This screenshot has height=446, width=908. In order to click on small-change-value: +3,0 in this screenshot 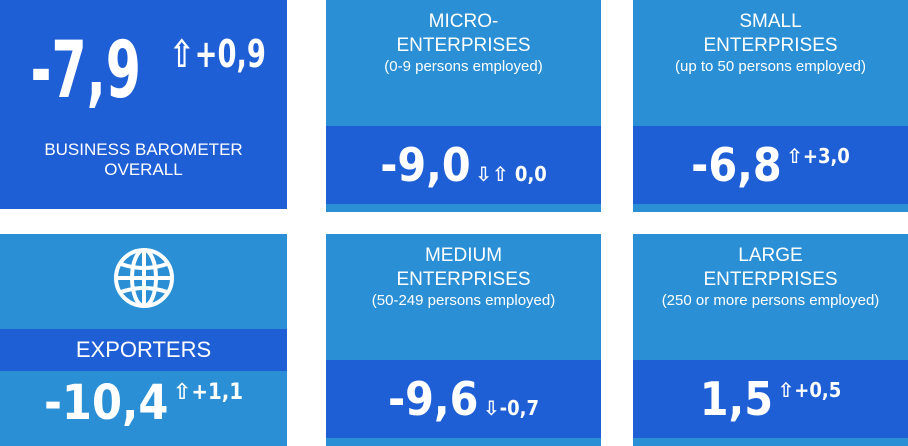, I will do `click(826, 156)`.